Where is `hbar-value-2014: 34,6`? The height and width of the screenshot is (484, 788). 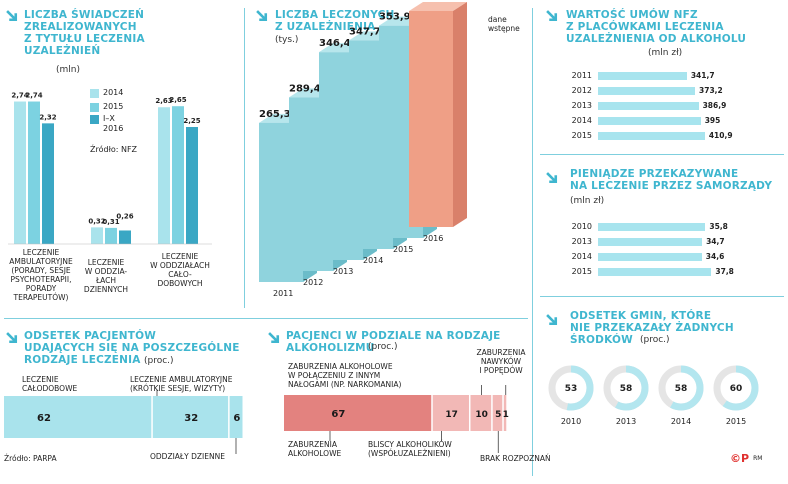 hbar-value-2014: 34,6 is located at coordinates (715, 256).